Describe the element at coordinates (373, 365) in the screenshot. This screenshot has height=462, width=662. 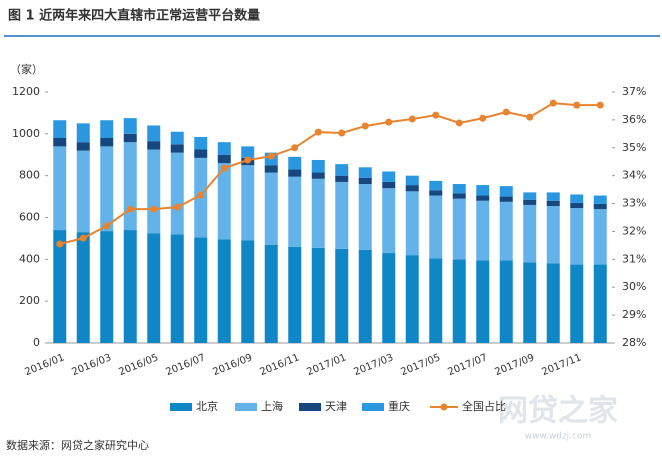
I see `x-tick-label: 2017/03` at that location.